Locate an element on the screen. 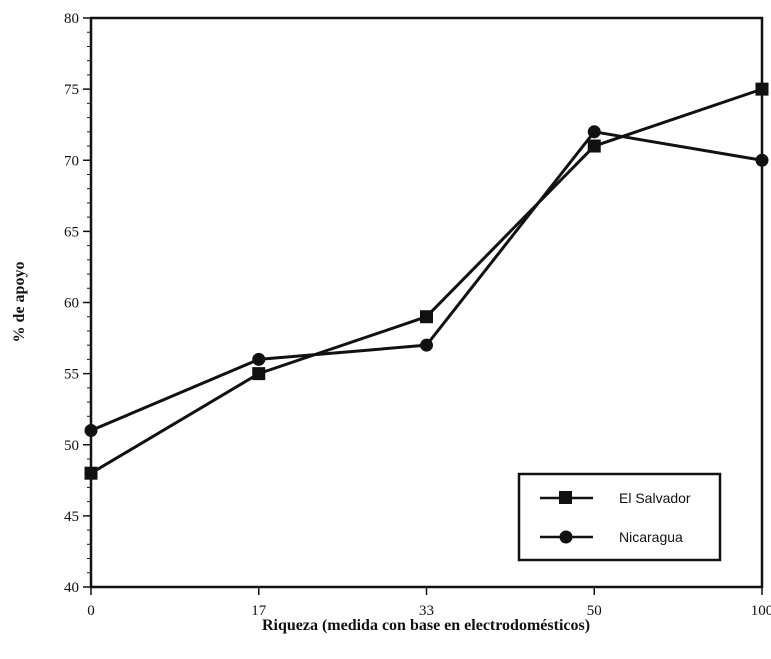 Image resolution: width=771 pixels, height=659 pixels. y-axis-ticks: 40 45 50 55 60 65 70 75 80 is located at coordinates (77, 303).